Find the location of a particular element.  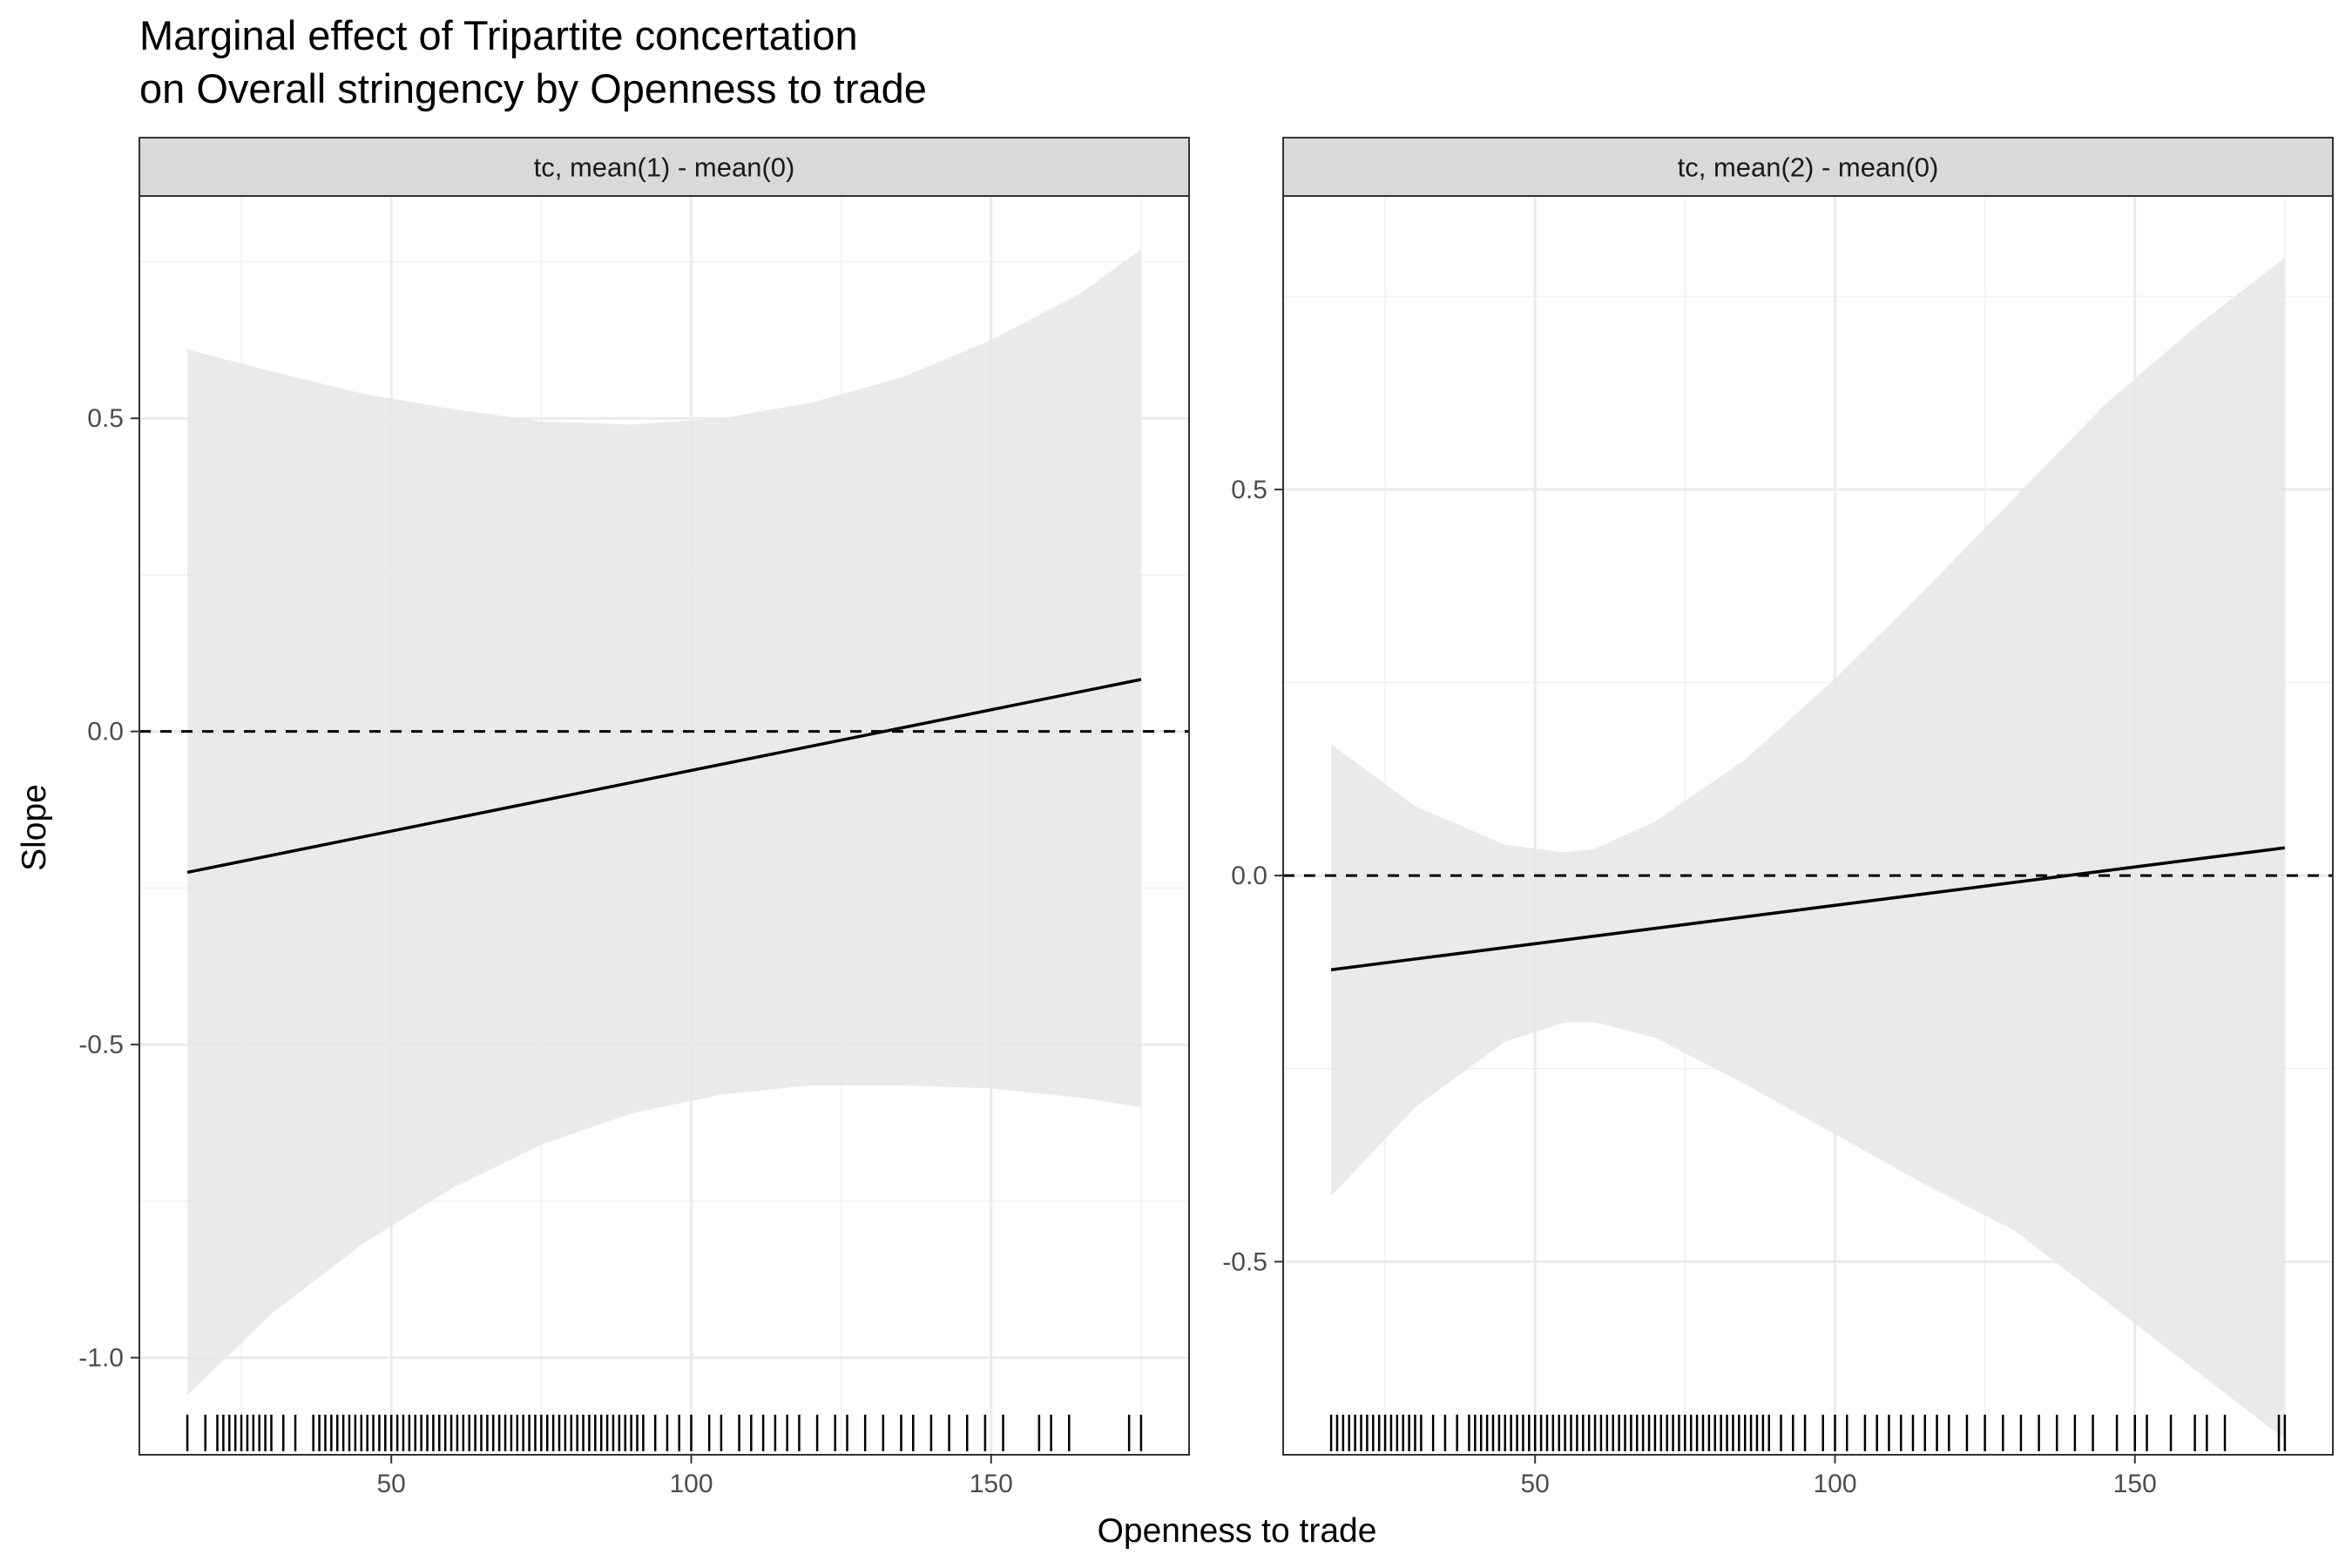

x-axis-title: Openness to trade is located at coordinates (1237, 1531).